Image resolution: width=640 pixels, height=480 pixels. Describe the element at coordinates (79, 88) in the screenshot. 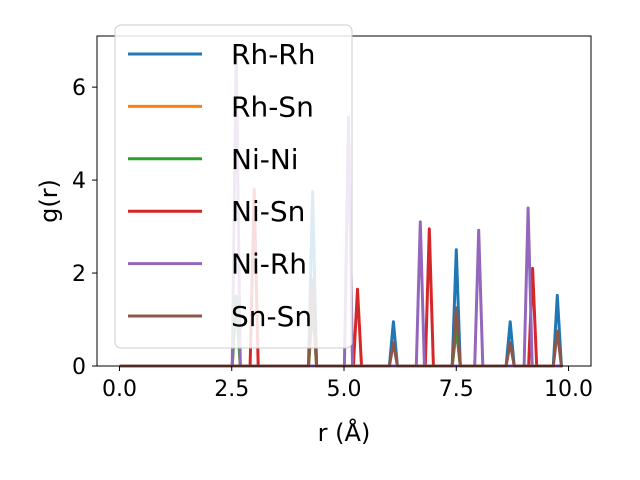

I see `y-tick-label: 6` at that location.